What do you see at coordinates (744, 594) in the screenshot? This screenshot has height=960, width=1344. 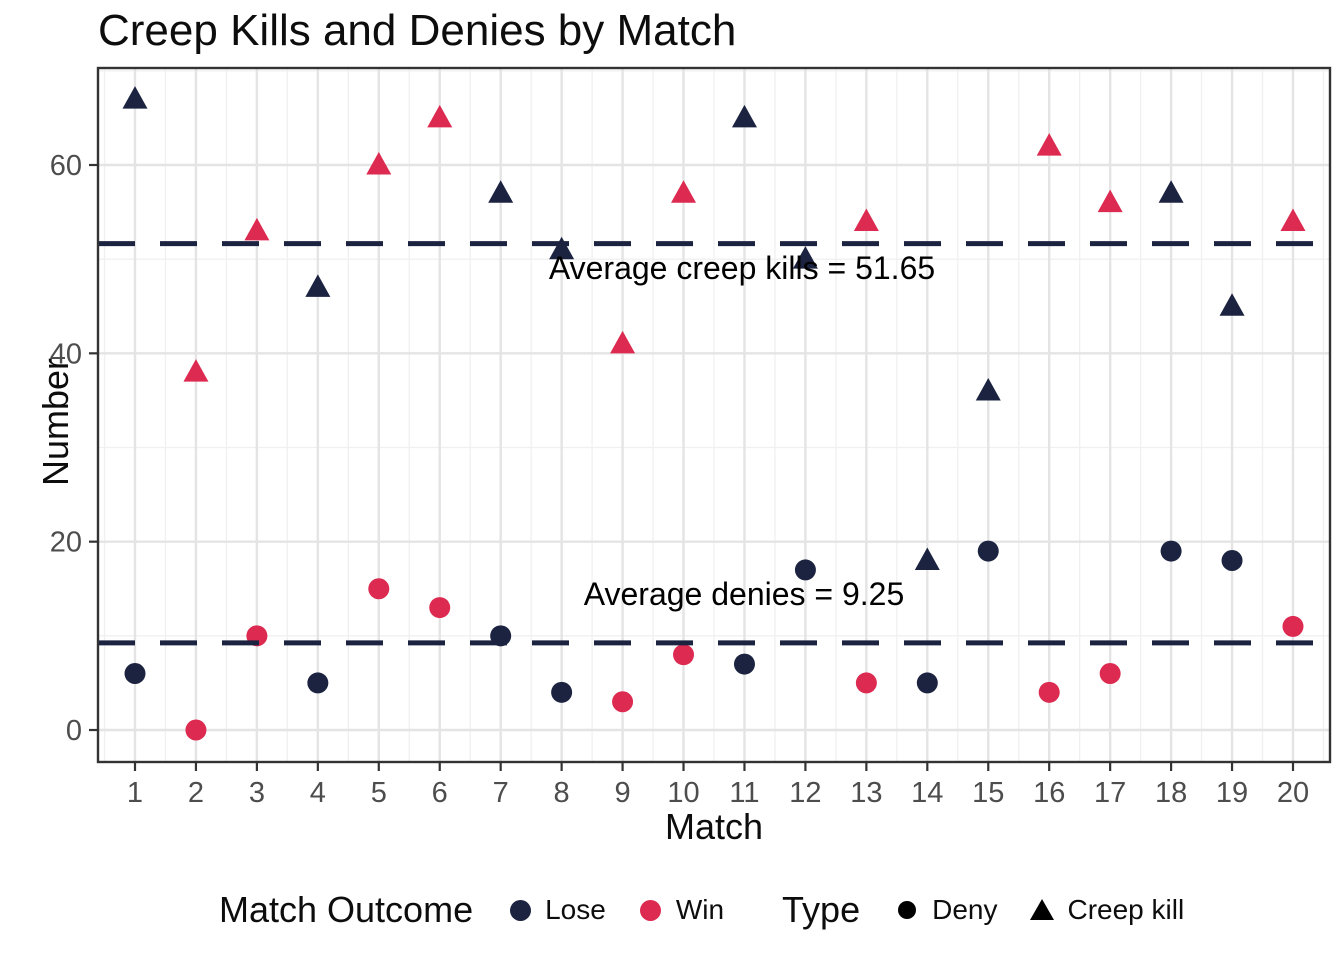 I see `avg-denies-annotation: Average denies = 9.25` at bounding box center [744, 594].